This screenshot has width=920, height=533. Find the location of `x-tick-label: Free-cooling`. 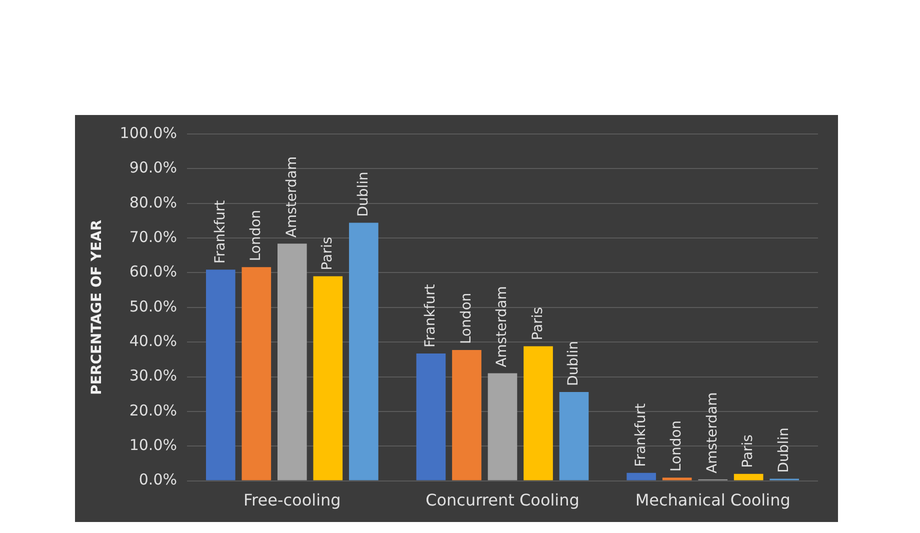

x-tick-label: Free-cooling is located at coordinates (292, 500).